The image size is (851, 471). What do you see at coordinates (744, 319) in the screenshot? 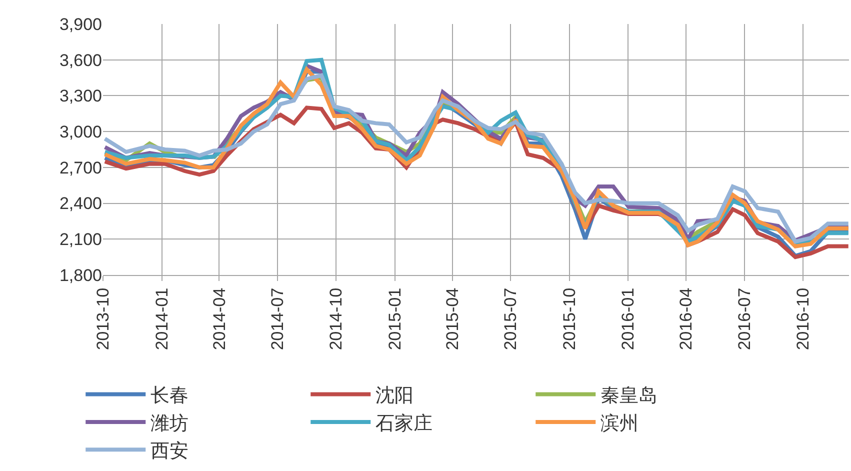
I see `x-tick-label: 2016-07` at bounding box center [744, 319].